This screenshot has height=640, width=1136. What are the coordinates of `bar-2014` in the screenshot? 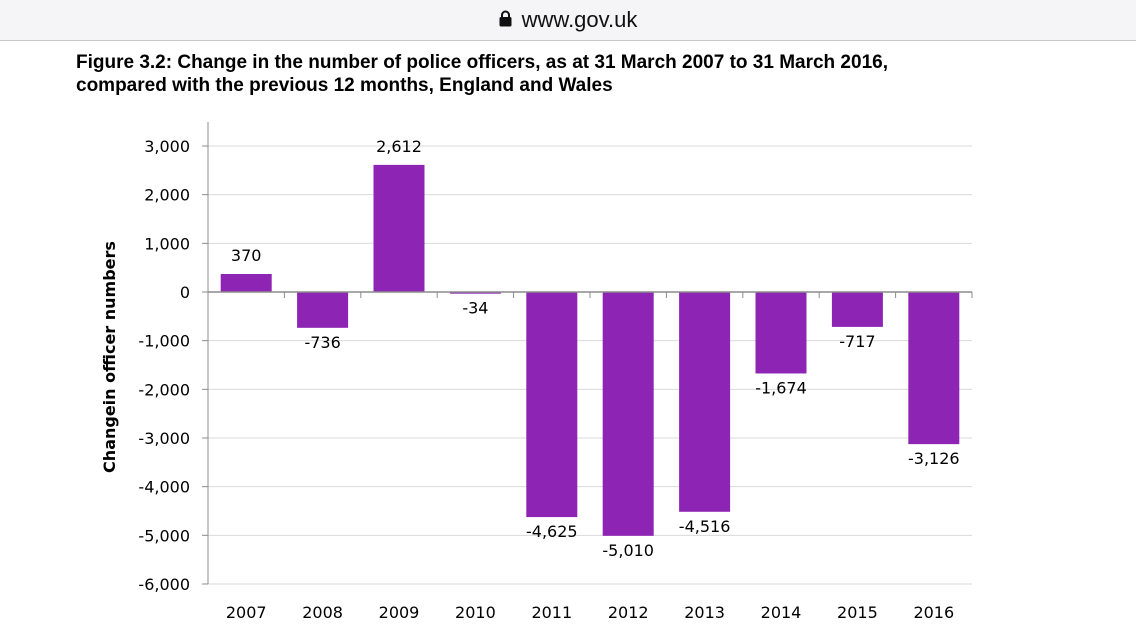 It's located at (781, 333).